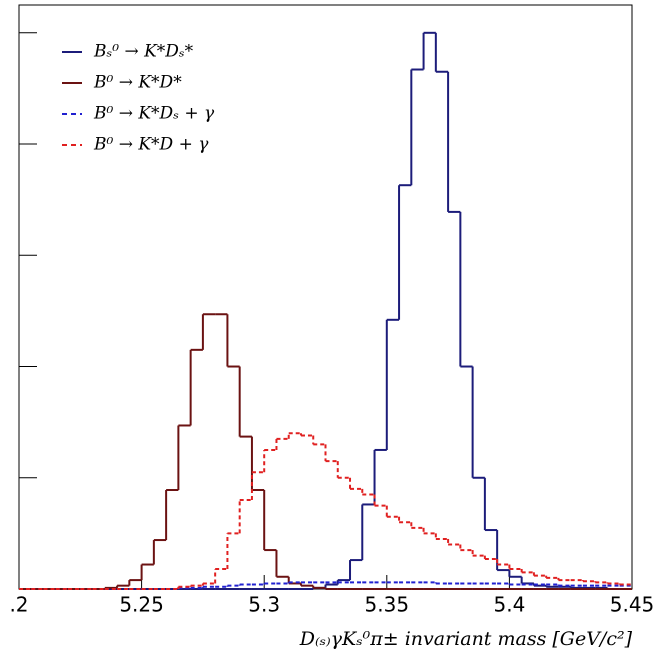  I want to click on x-tick-label: .2, so click(18, 605).